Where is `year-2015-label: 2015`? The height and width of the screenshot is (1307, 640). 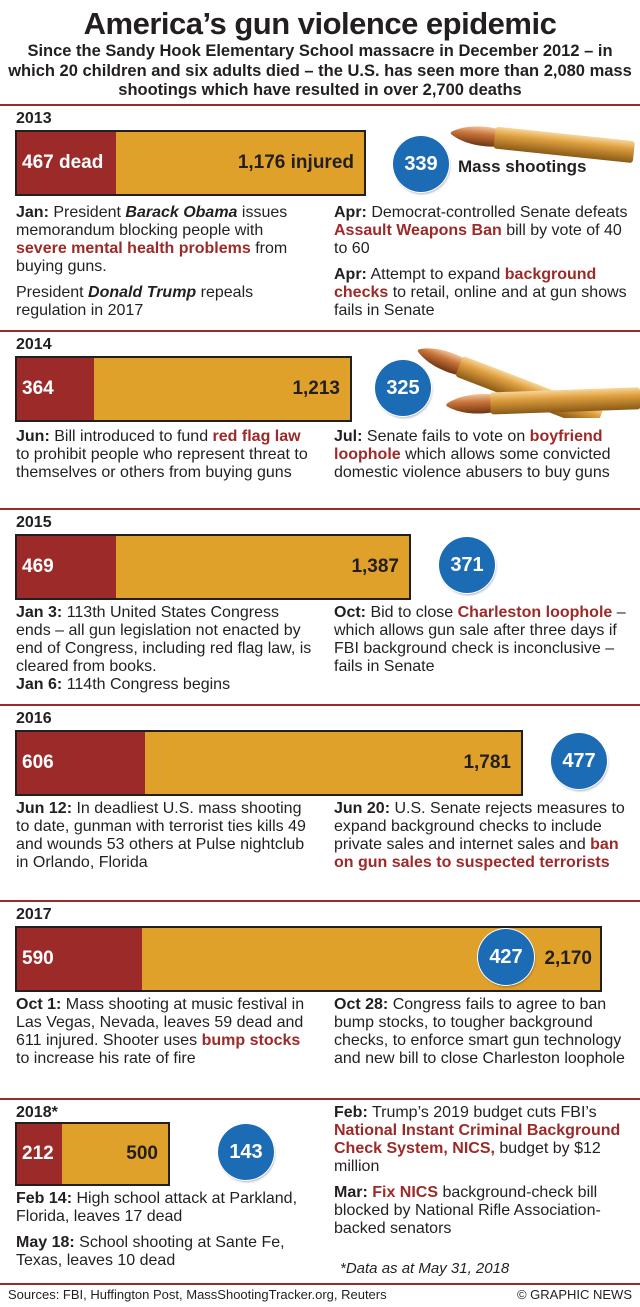 year-2015-label: 2015 is located at coordinates (34, 522).